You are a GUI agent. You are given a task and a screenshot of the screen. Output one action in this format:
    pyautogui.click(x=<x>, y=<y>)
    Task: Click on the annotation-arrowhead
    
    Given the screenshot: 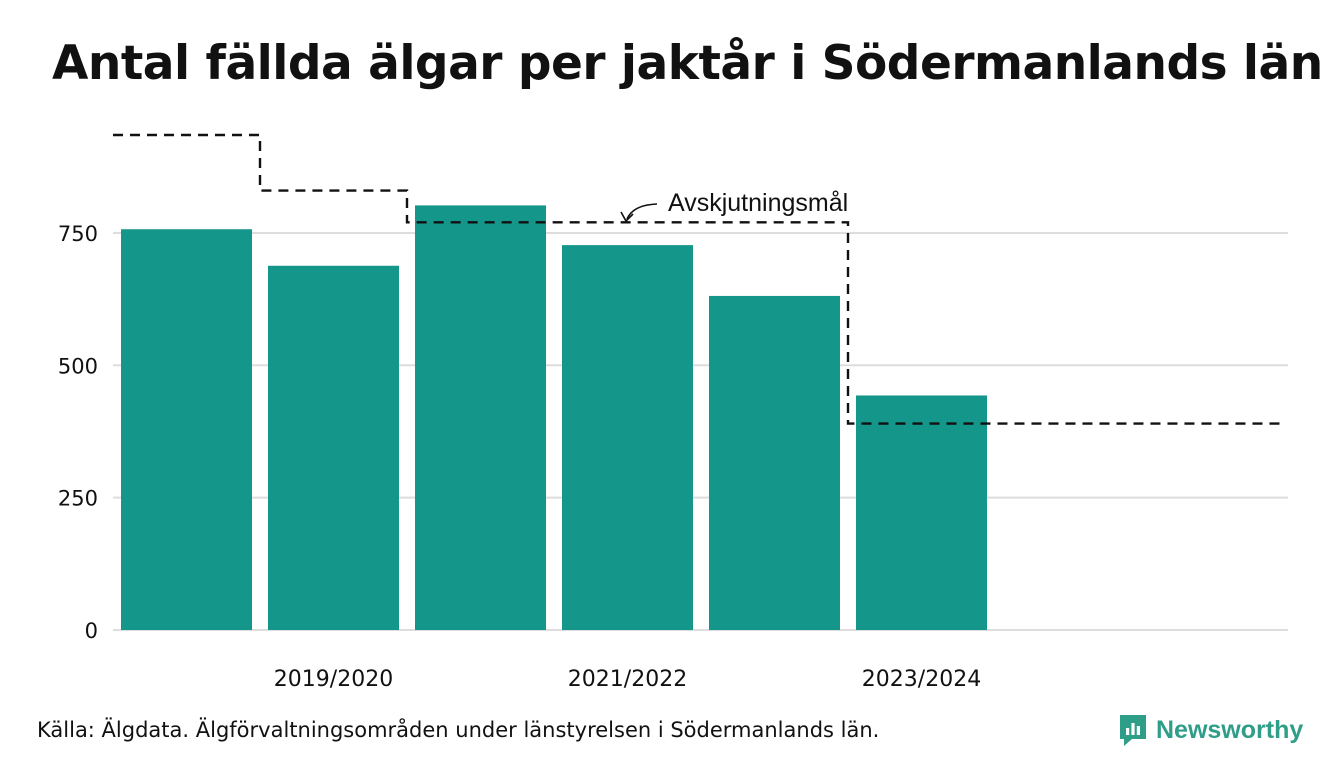 What is the action you would take?
    pyautogui.click(x=627, y=217)
    